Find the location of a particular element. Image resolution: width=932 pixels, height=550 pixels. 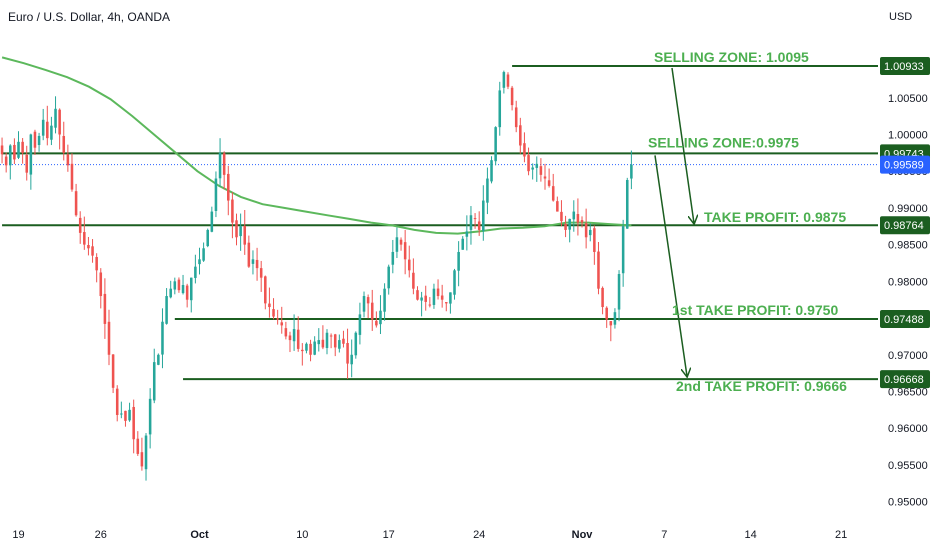

price-badge-text: 0.96668 is located at coordinates (904, 380).